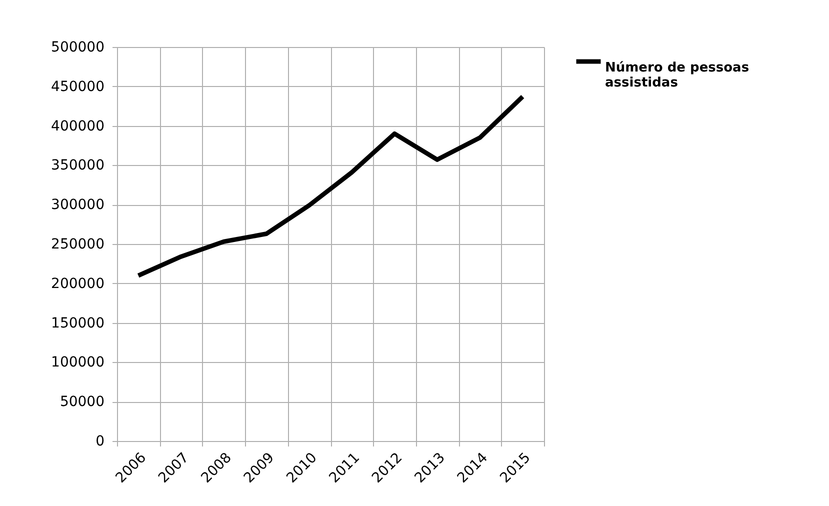 The image size is (829, 506). What do you see at coordinates (77, 48) in the screenshot?
I see `y-tick-label: 500000` at bounding box center [77, 48].